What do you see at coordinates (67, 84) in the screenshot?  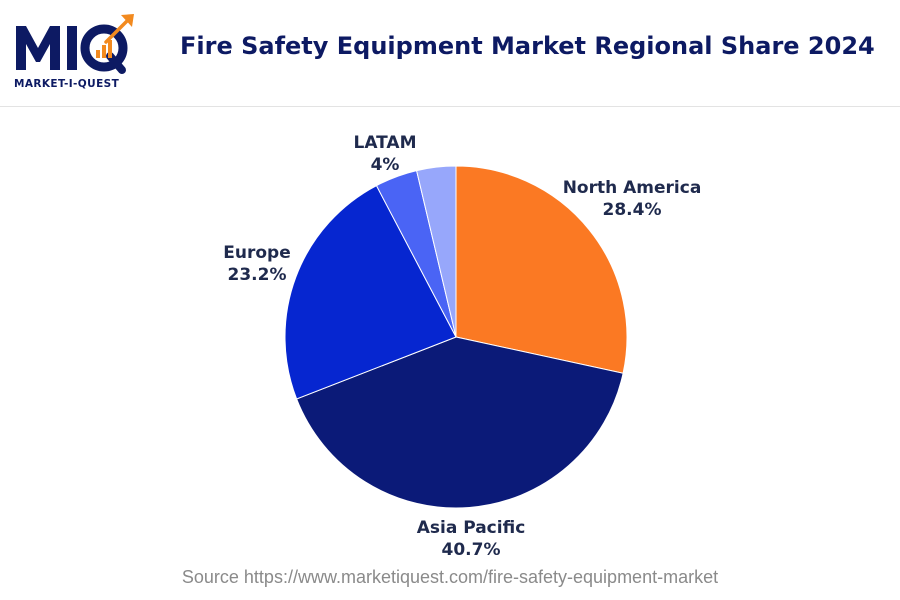 I see `logo-tagline: MARKET-I-QUEST` at bounding box center [67, 84].